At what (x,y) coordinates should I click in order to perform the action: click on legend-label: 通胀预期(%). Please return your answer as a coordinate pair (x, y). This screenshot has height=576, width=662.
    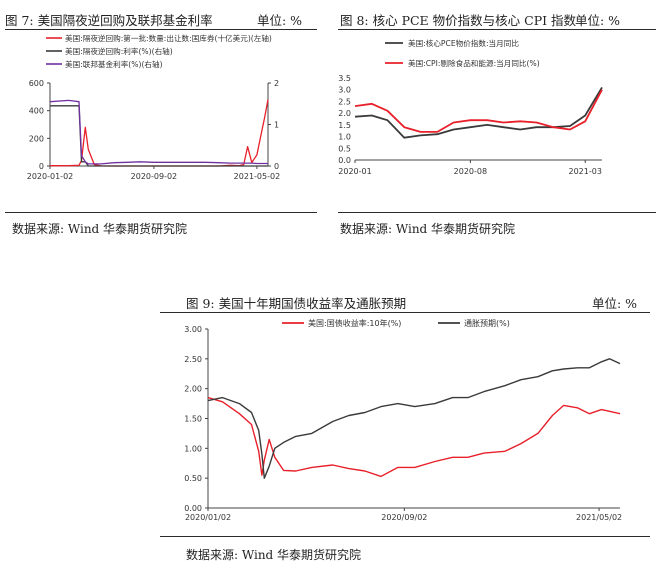
    Looking at the image, I should click on (487, 323).